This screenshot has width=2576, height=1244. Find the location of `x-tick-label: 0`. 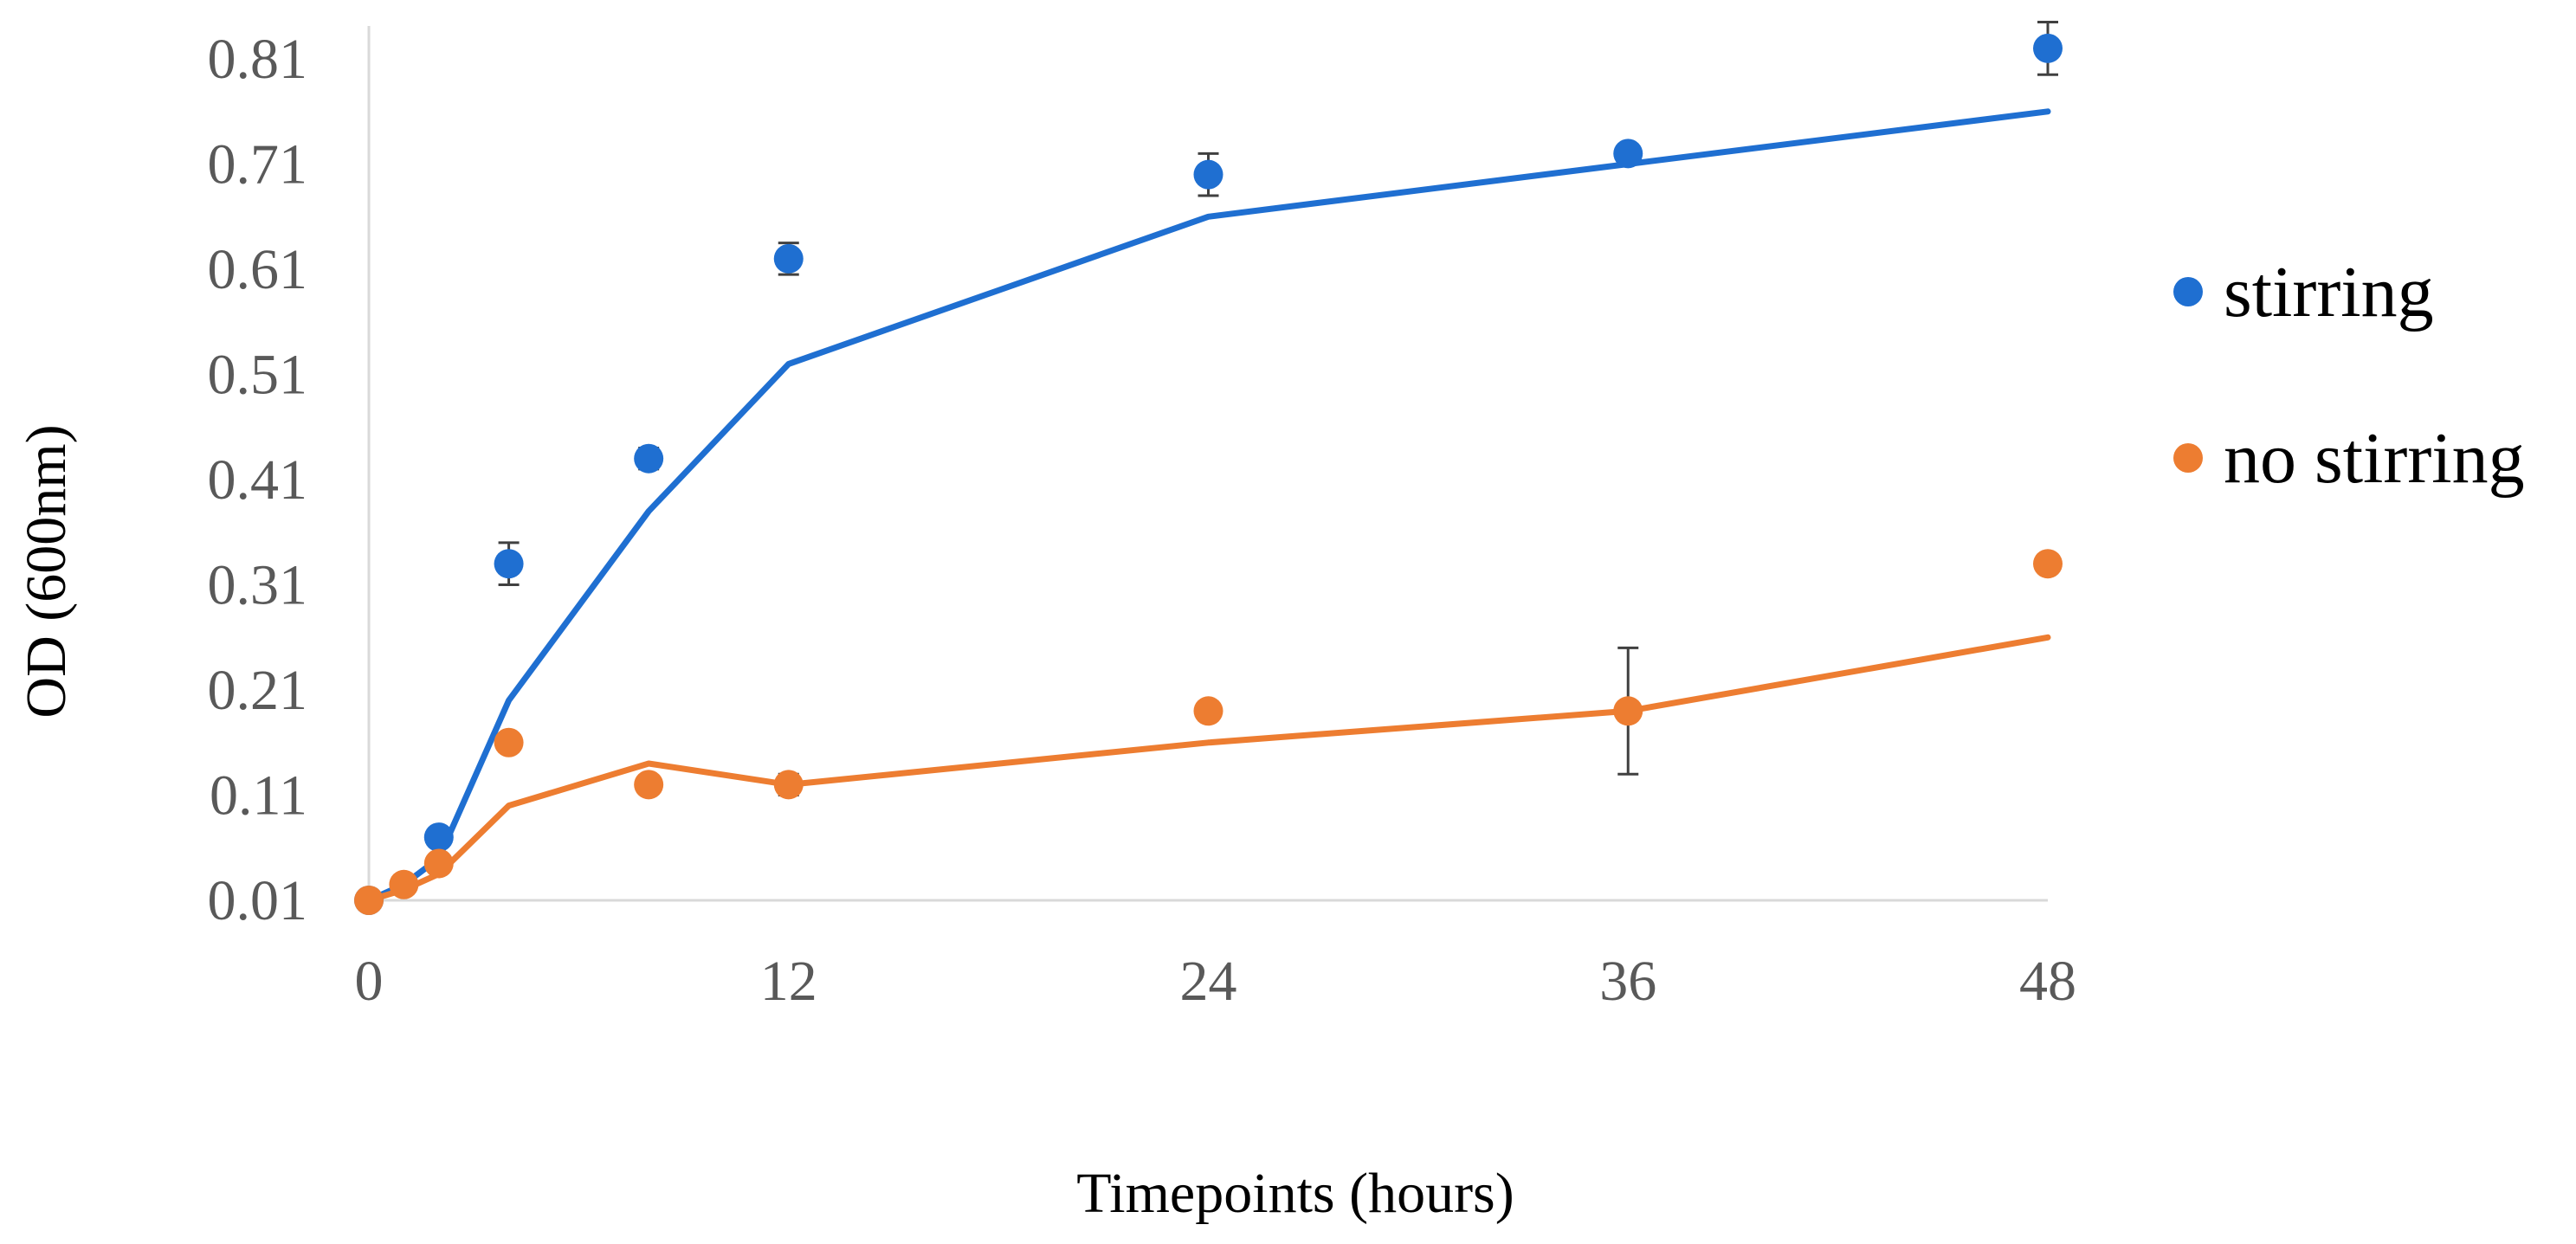

x-tick-label: 0 is located at coordinates (369, 981).